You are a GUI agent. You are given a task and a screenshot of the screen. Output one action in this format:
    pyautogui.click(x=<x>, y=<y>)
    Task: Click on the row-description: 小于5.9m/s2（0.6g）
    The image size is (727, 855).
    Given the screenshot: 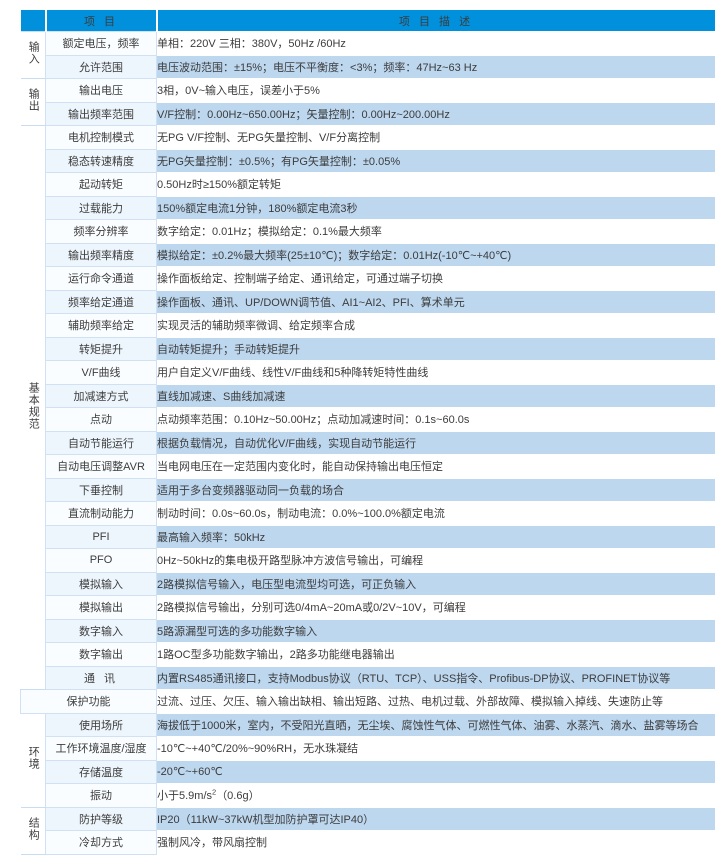 What is the action you would take?
    pyautogui.click(x=435, y=795)
    